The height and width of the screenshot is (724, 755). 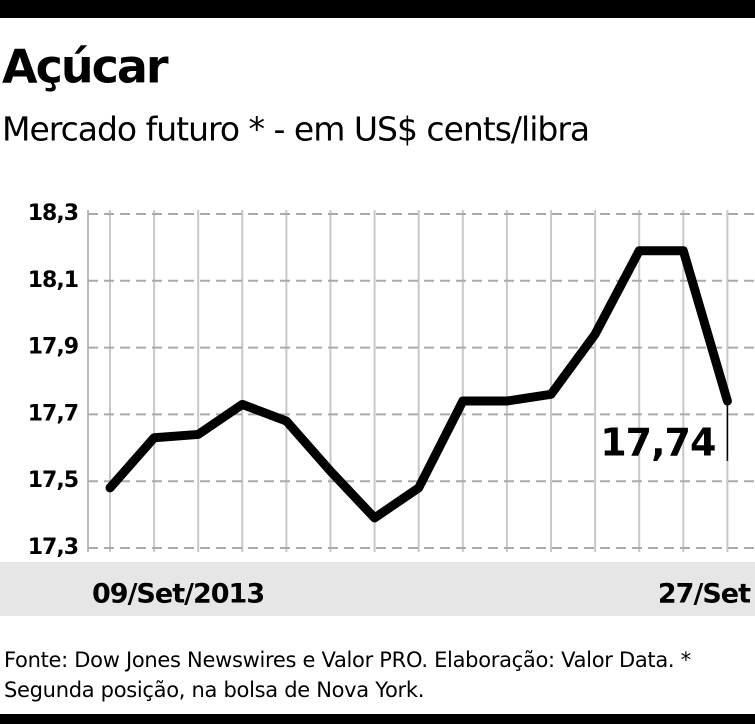 I want to click on bottom-bar, so click(x=377, y=719).